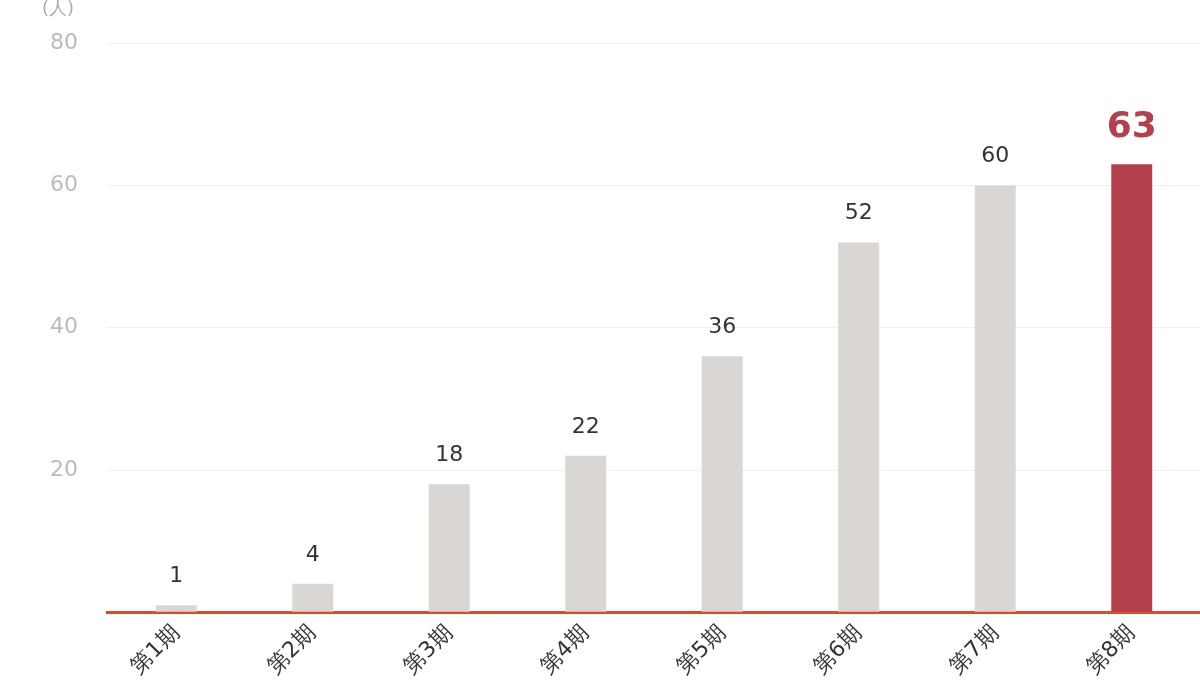  Describe the element at coordinates (722, 325) in the screenshot. I see `data-label: 36` at that location.